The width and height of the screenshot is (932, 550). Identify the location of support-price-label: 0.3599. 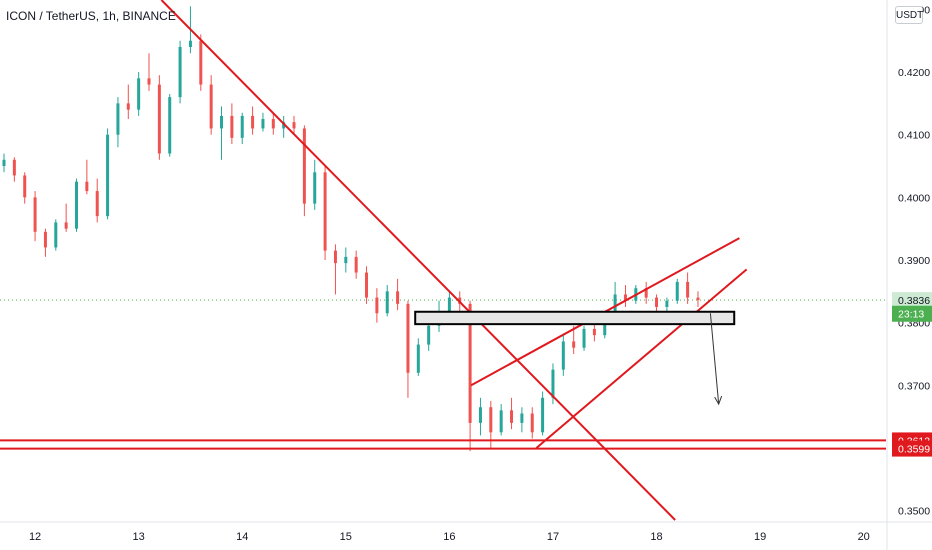
(914, 450).